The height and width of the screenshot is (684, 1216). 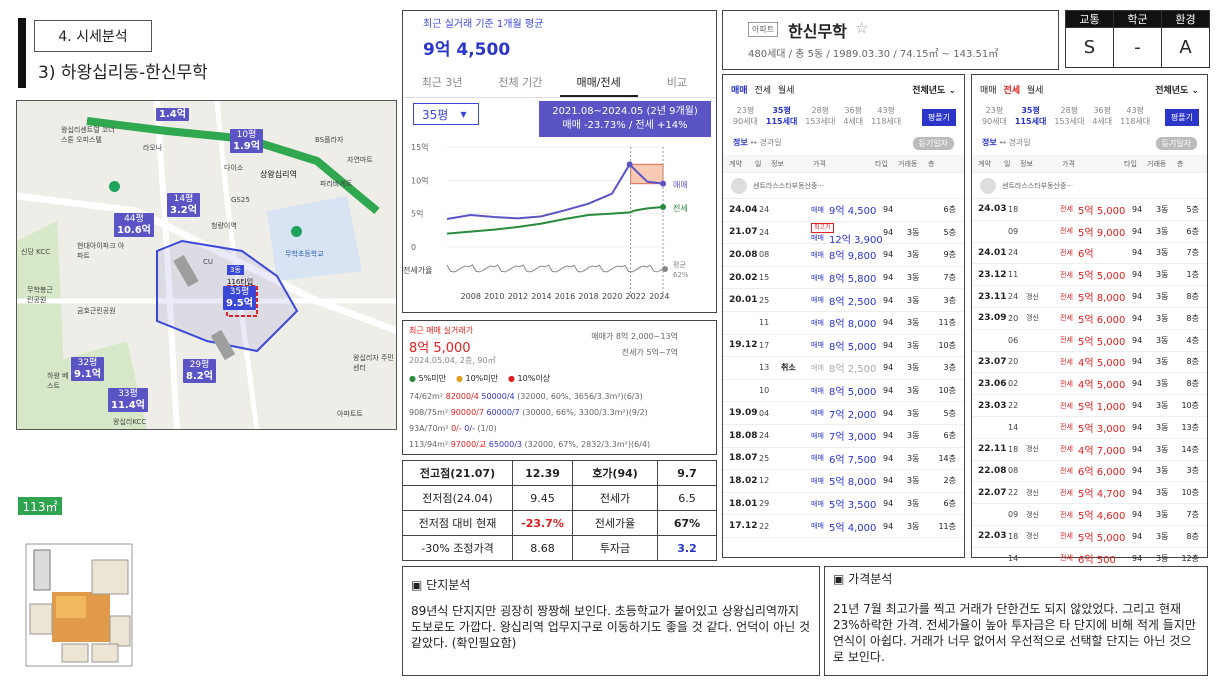 I want to click on txn-row: 17.12 22 매매 5억 4,000 94 3동 11층, so click(x=843, y=526).